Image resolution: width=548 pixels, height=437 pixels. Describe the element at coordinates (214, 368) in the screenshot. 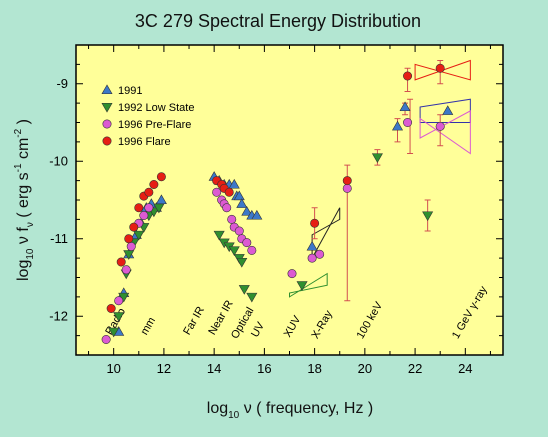

I see `x-tick-label: 14` at that location.